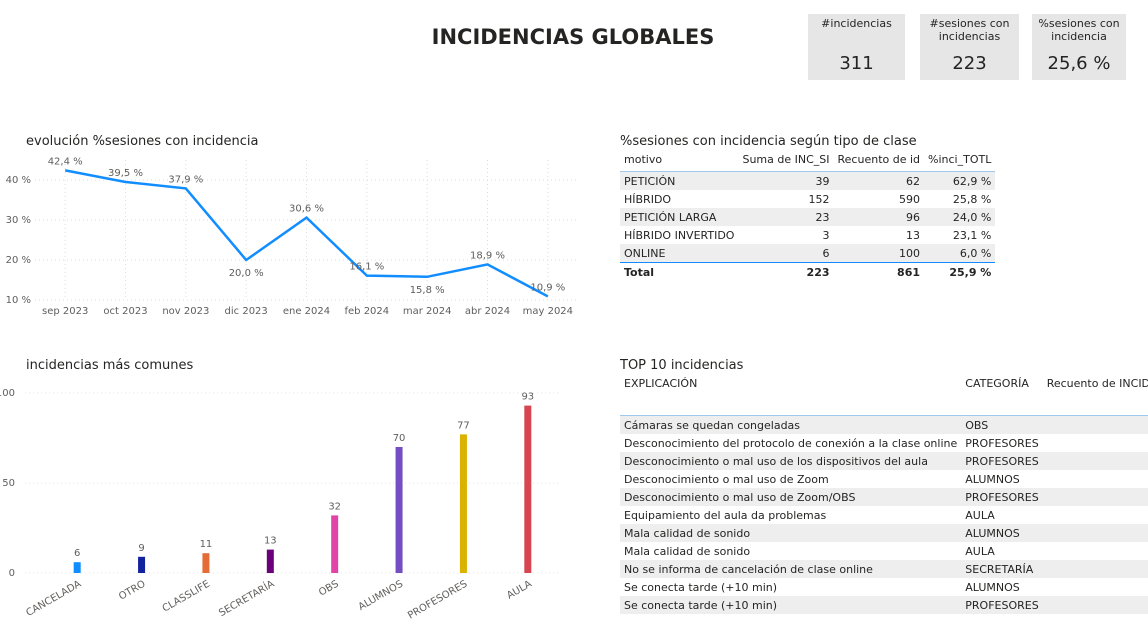  Describe the element at coordinates (1079, 47) in the screenshot. I see `kpi-card: %sesiones con incidencia 25,6 %` at that location.